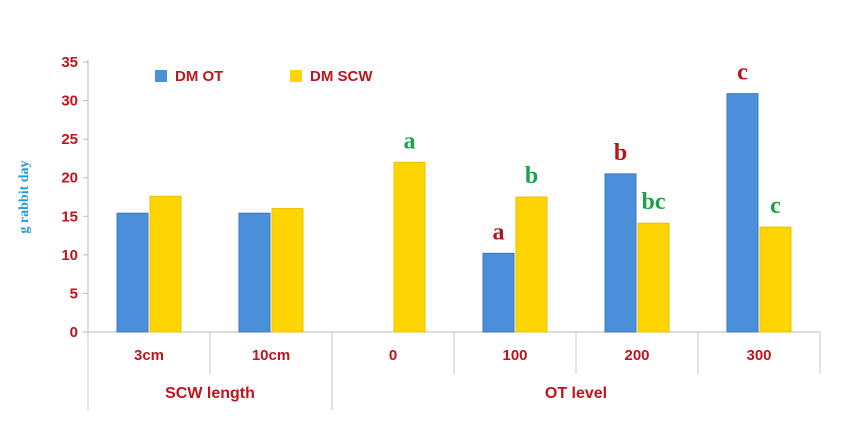  I want to click on x-tick-label: 100, so click(514, 355).